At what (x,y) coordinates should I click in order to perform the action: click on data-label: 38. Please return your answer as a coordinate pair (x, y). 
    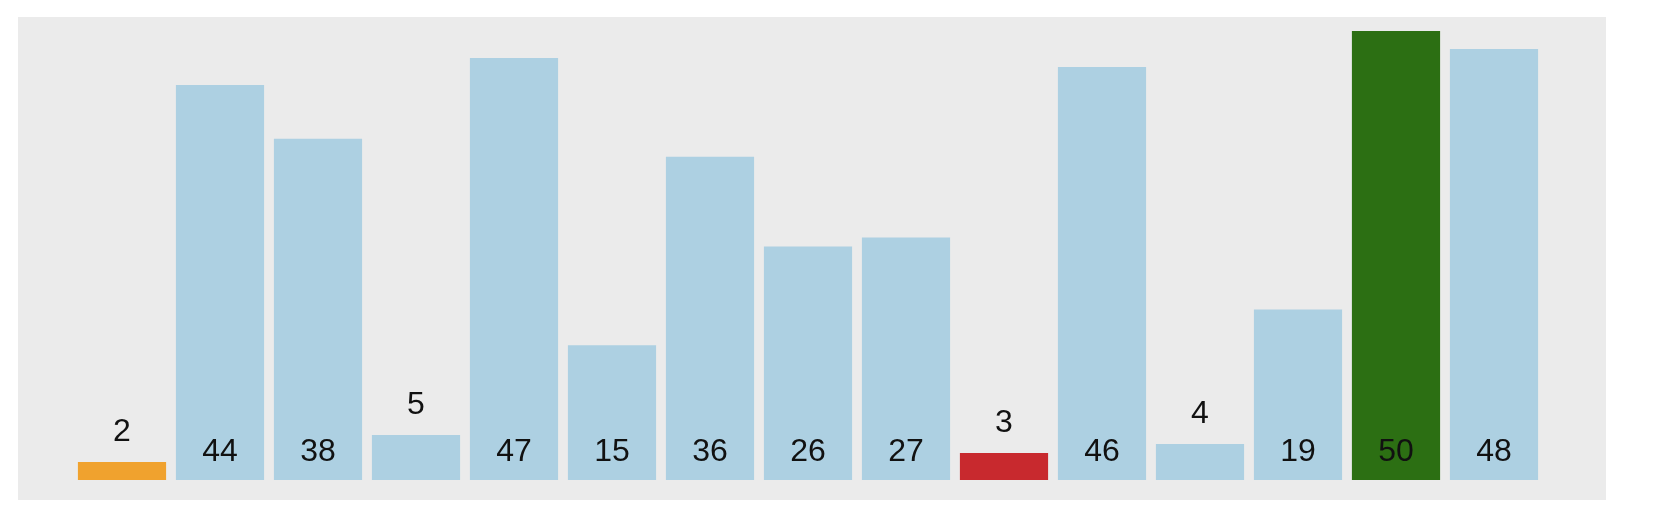
    Looking at the image, I should click on (318, 449).